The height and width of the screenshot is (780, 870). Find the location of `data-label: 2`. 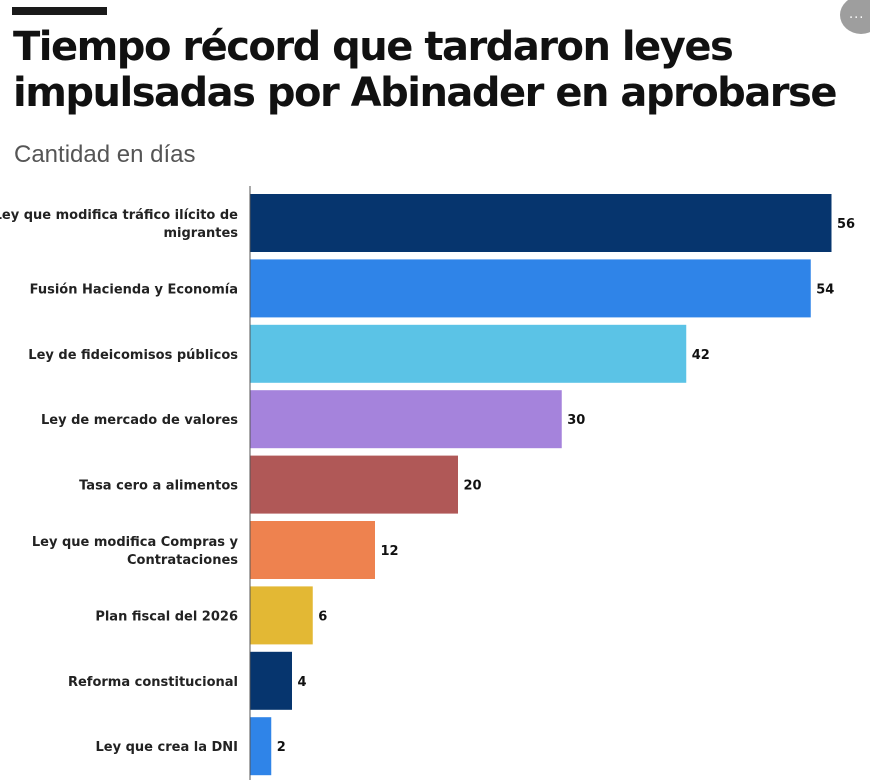

data-label: 2 is located at coordinates (281, 747).